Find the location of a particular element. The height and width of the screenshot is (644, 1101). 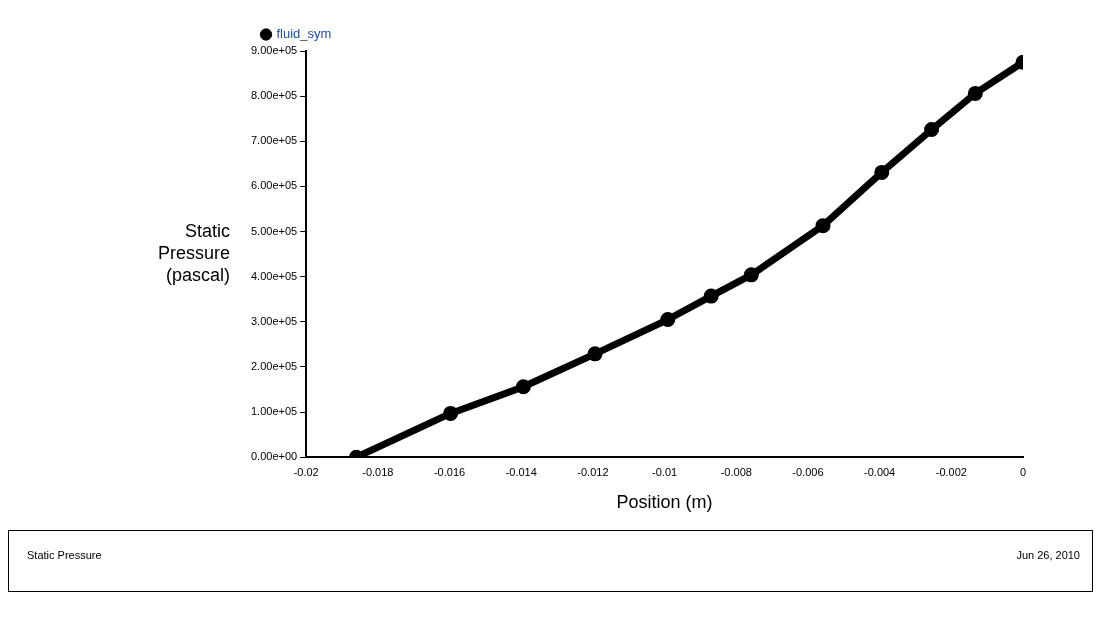

x-tick-label: 0 is located at coordinates (1023, 471).